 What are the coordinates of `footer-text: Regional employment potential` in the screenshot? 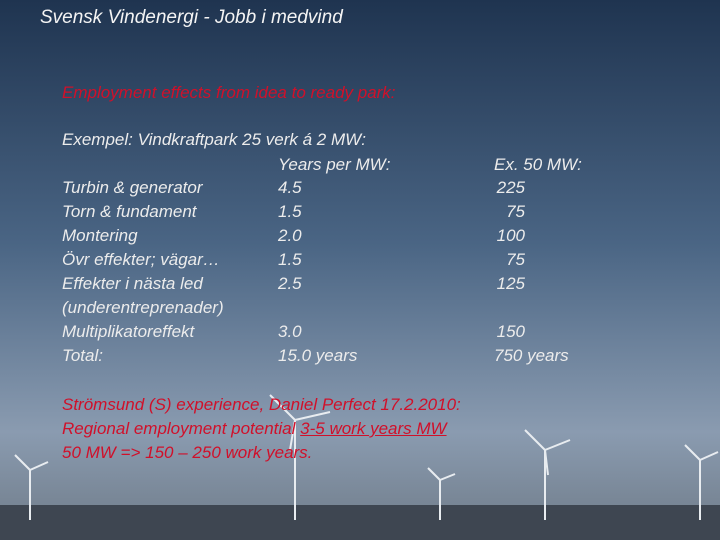 It's located at (181, 428).